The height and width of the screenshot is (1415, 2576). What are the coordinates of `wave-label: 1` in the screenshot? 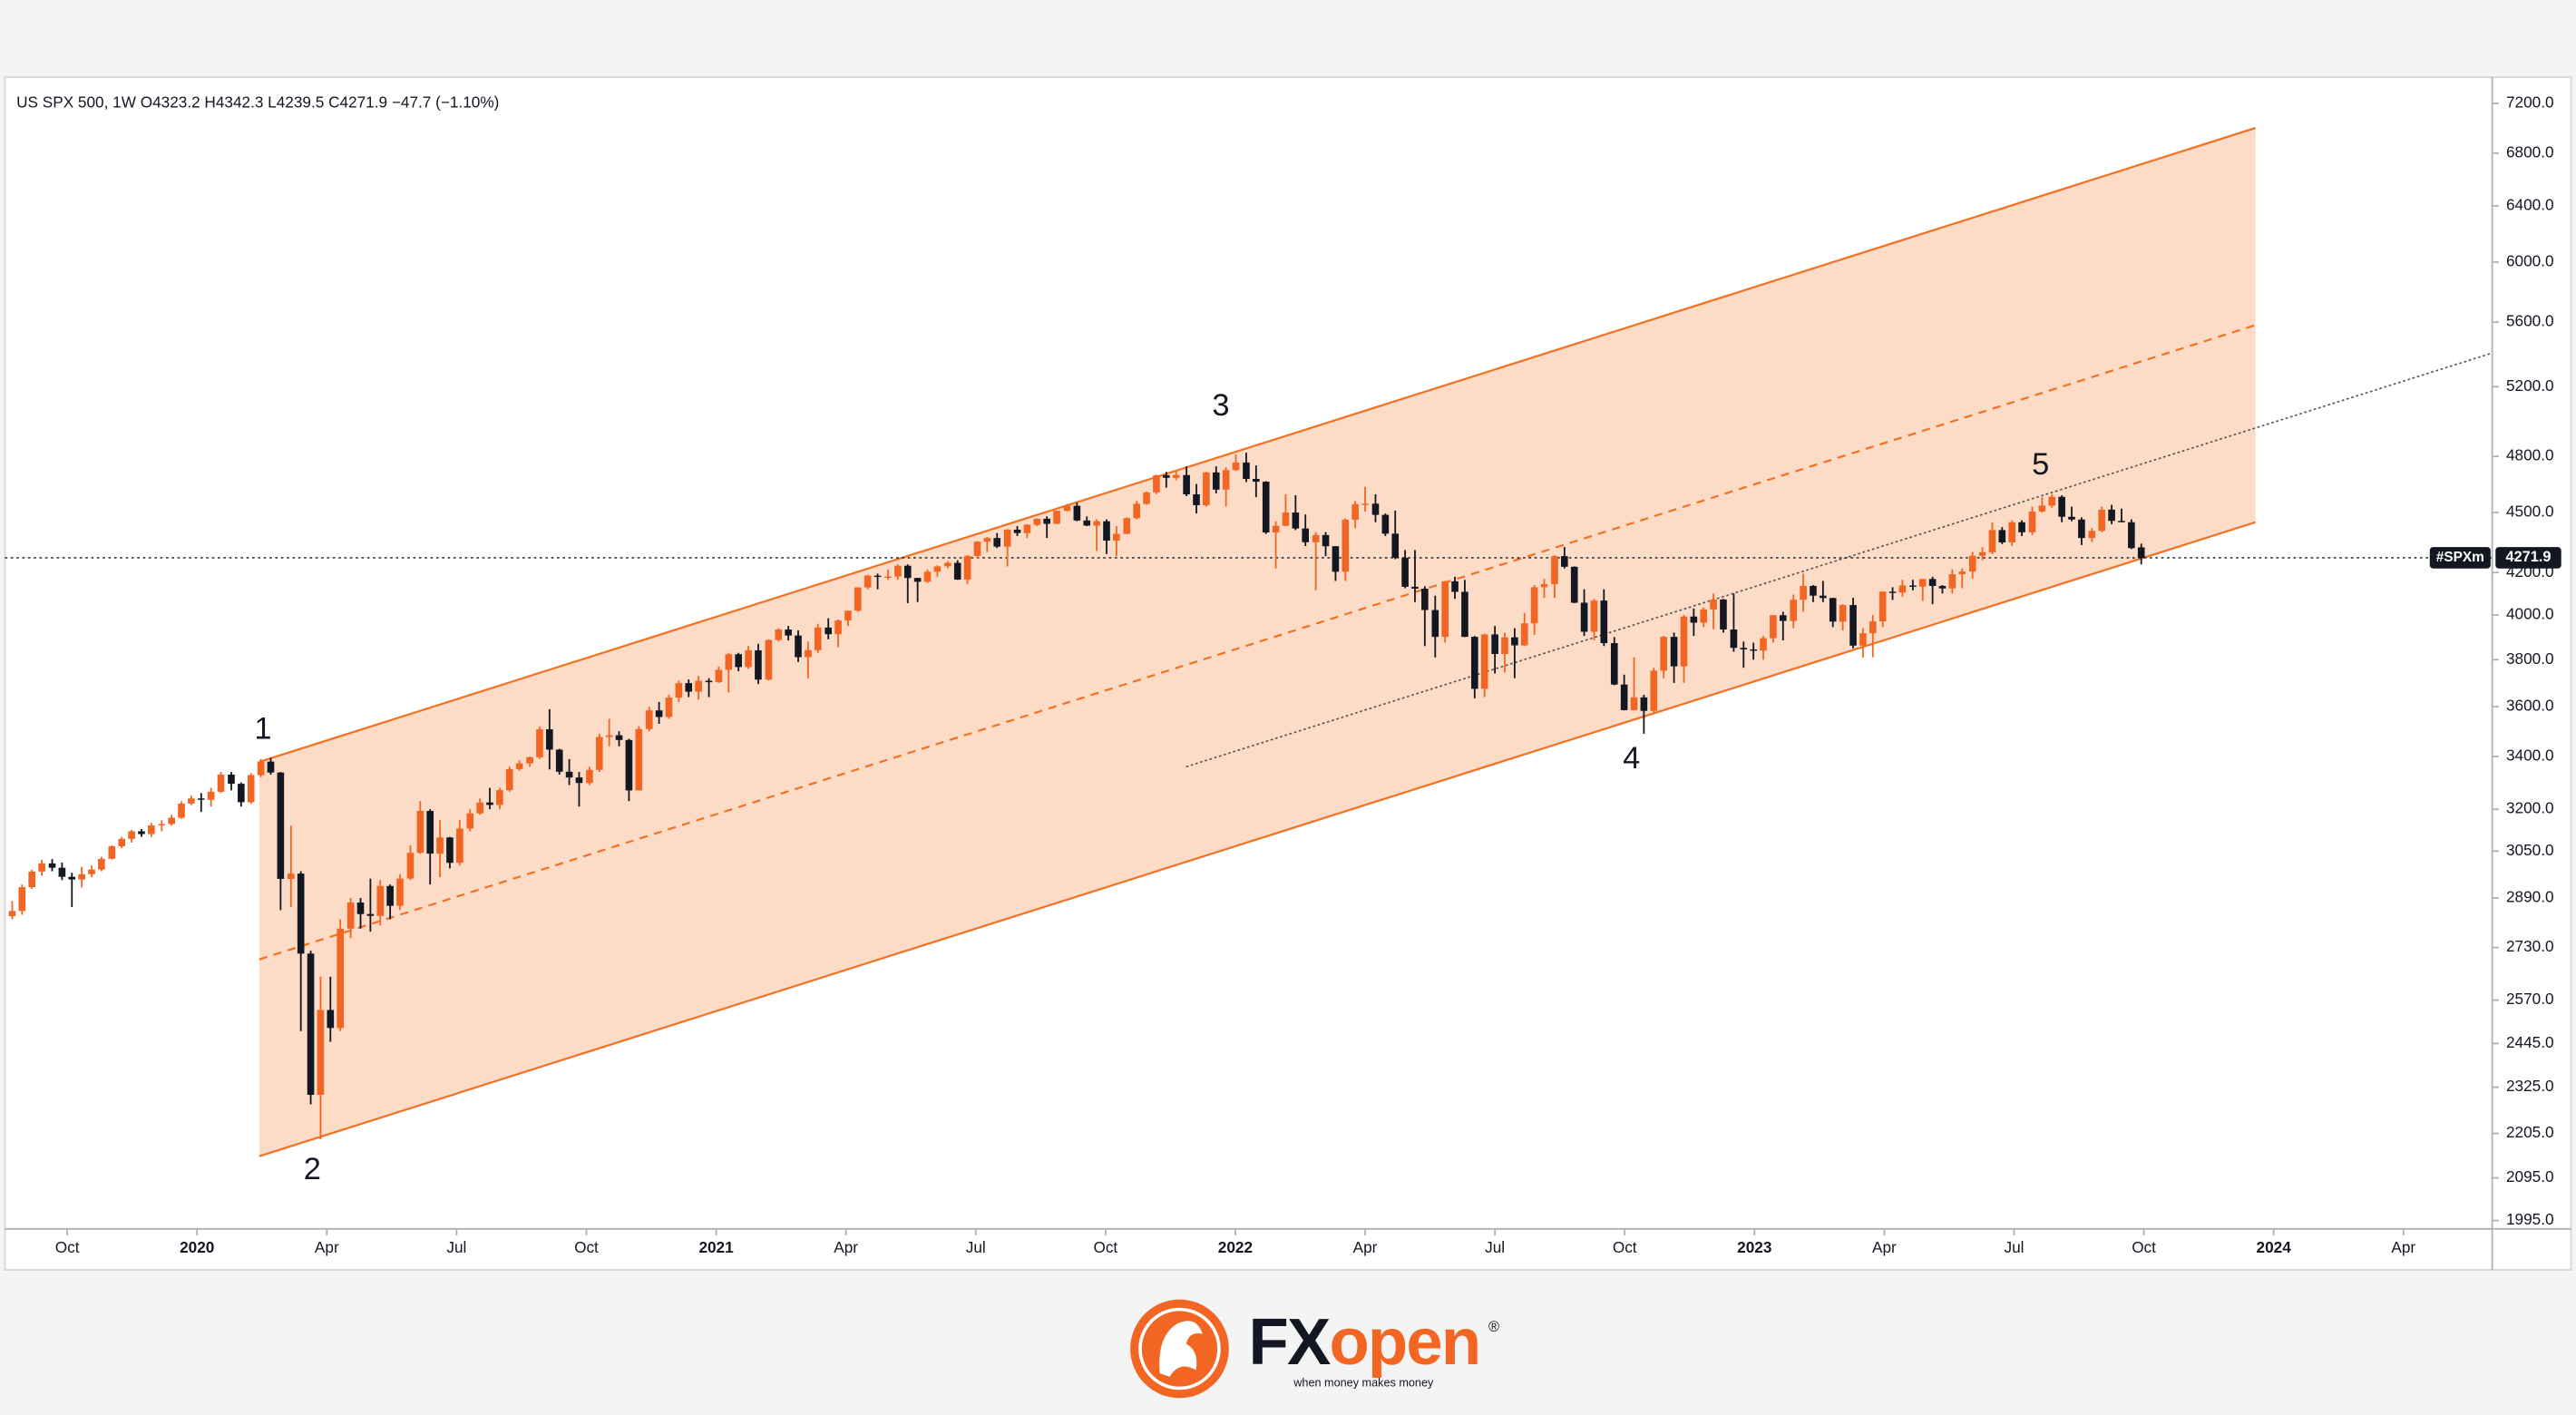 It's located at (262, 729).